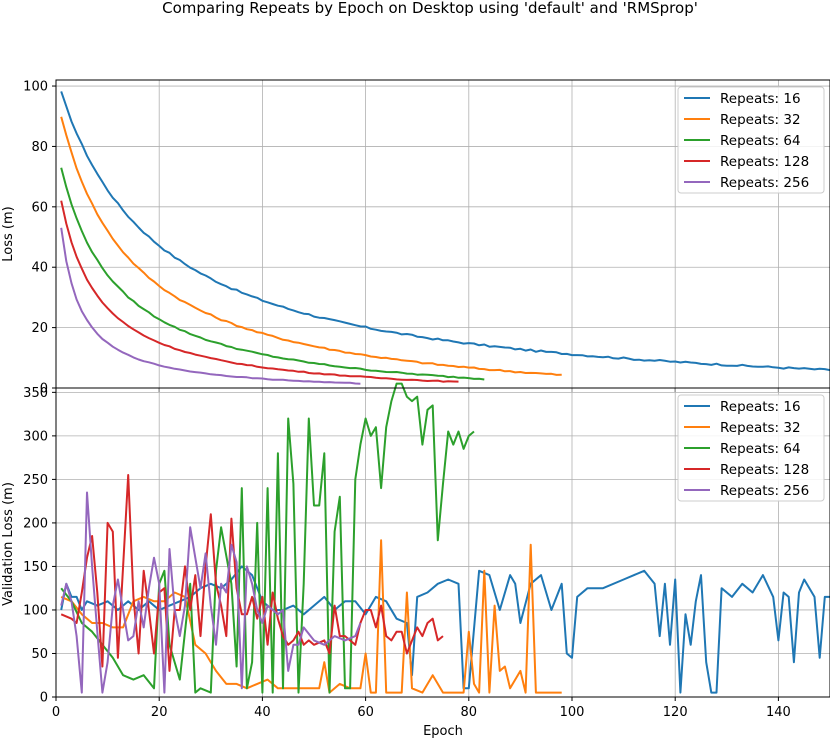 The width and height of the screenshot is (830, 743). I want to click on y-tick-label: 80, so click(39, 147).